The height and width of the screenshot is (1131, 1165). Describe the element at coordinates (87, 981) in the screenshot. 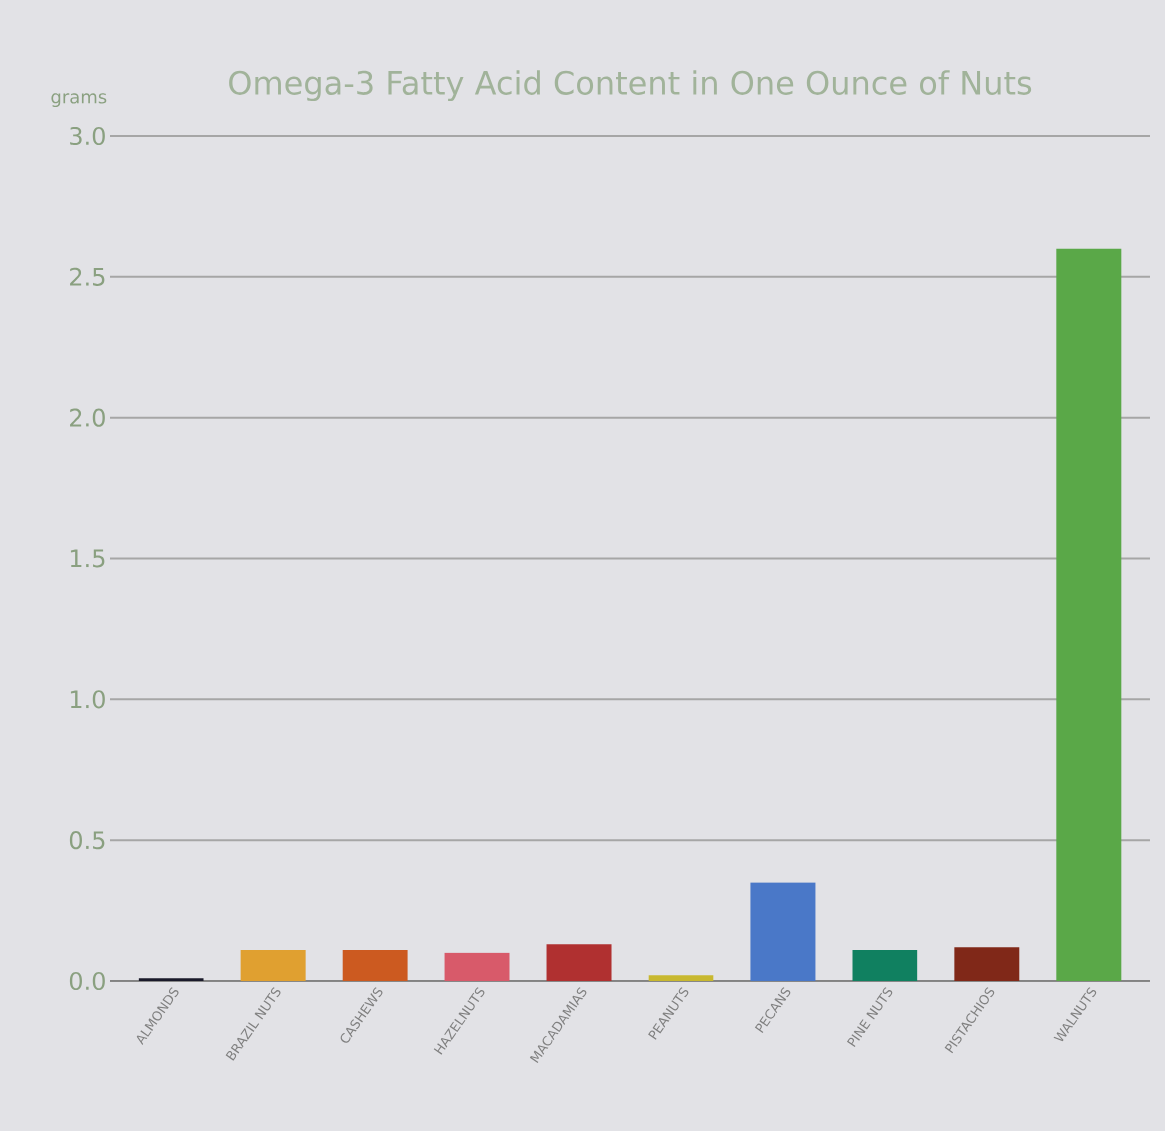

I see `y-tick-label: 0.0` at that location.